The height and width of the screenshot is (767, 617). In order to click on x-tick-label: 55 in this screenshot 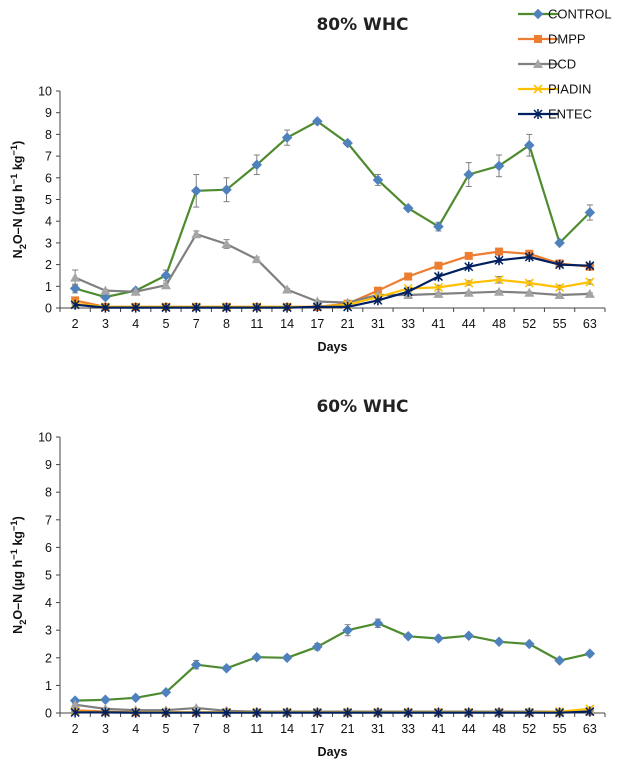, I will do `click(560, 729)`.